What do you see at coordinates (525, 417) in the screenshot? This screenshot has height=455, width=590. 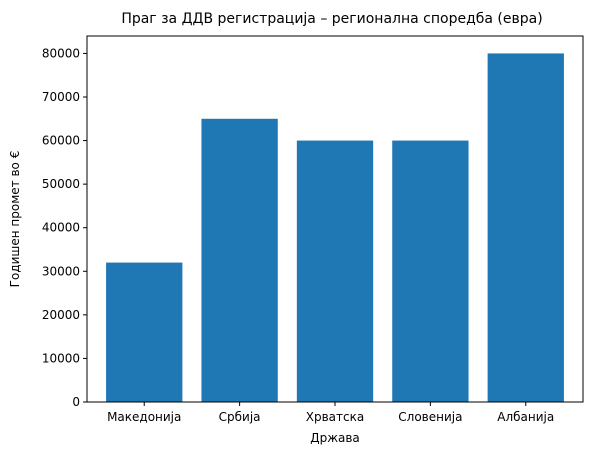 I see `x-tick-label: Албанија` at bounding box center [525, 417].